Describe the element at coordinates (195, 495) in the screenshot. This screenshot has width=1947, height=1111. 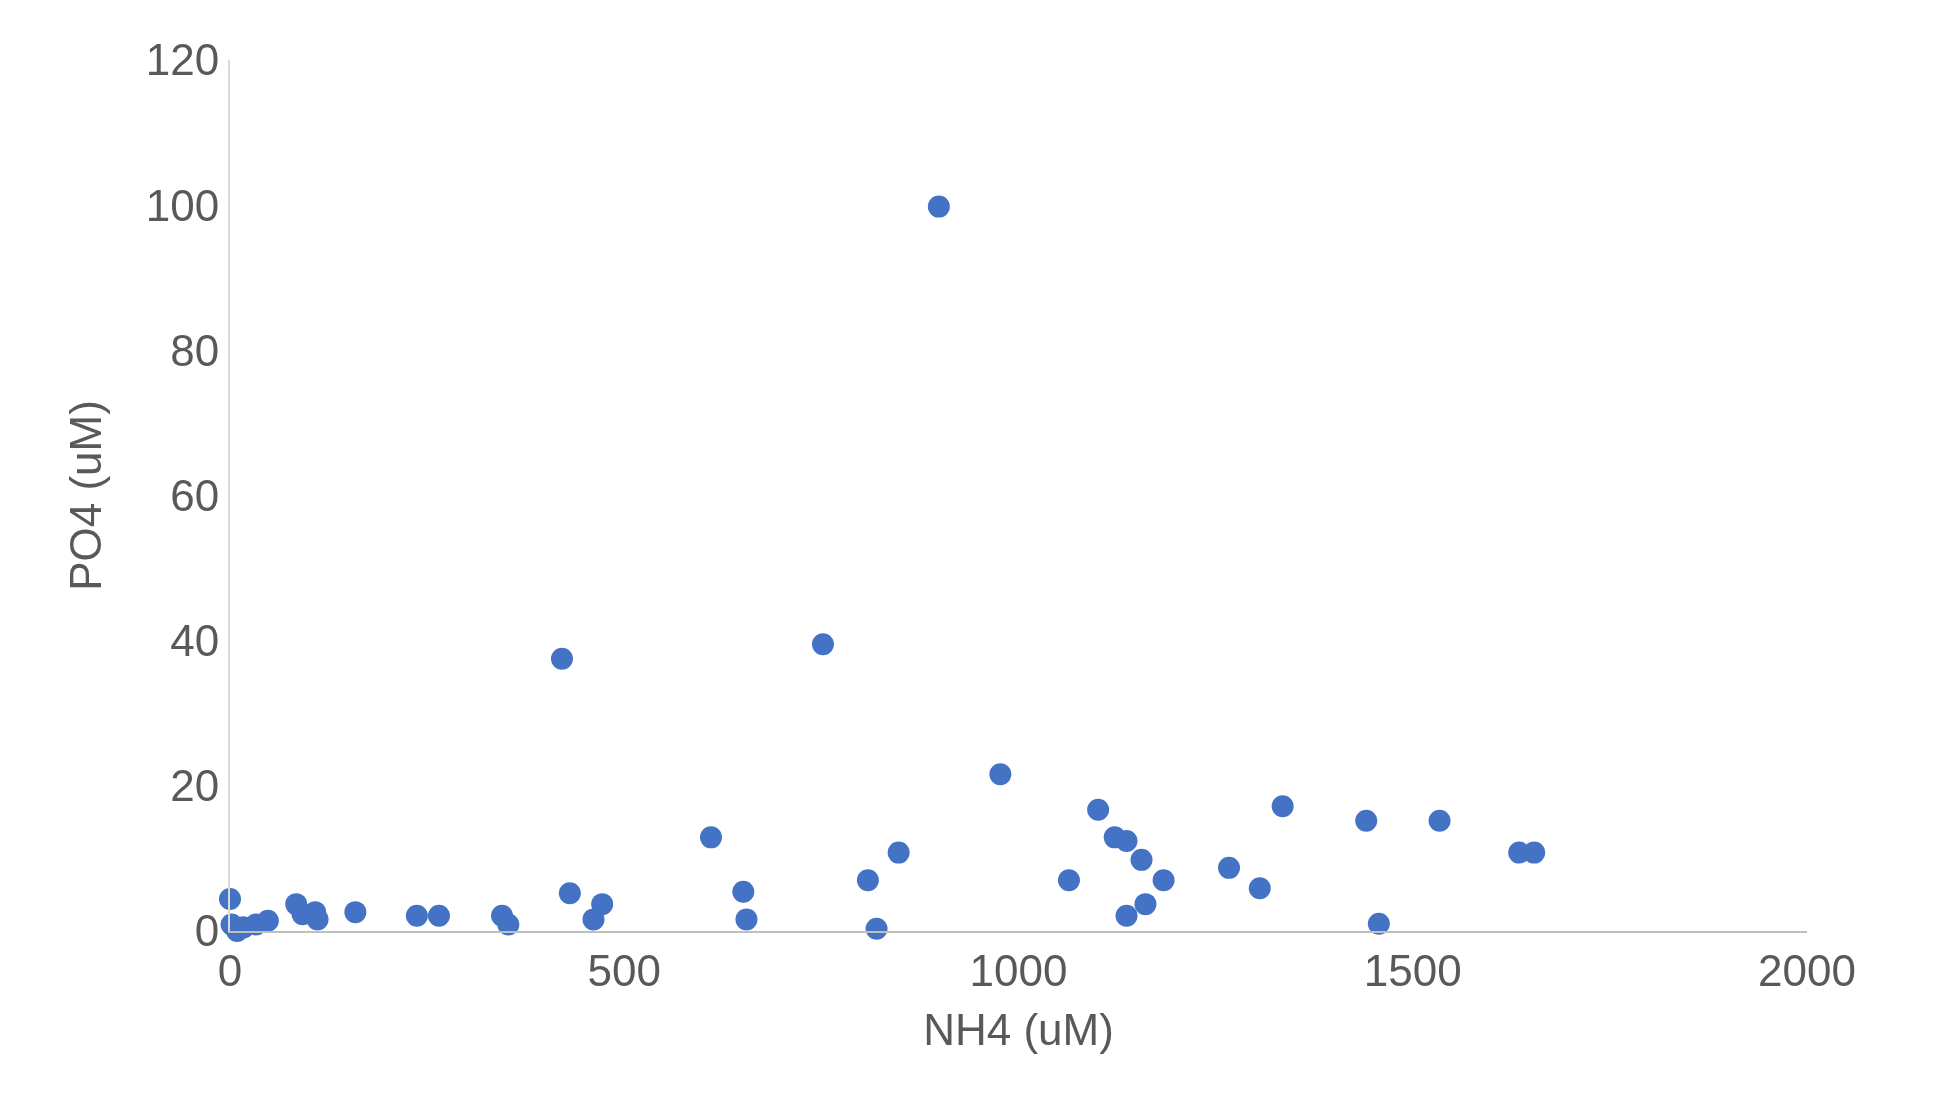
I see `y-tick-label: 60` at that location.